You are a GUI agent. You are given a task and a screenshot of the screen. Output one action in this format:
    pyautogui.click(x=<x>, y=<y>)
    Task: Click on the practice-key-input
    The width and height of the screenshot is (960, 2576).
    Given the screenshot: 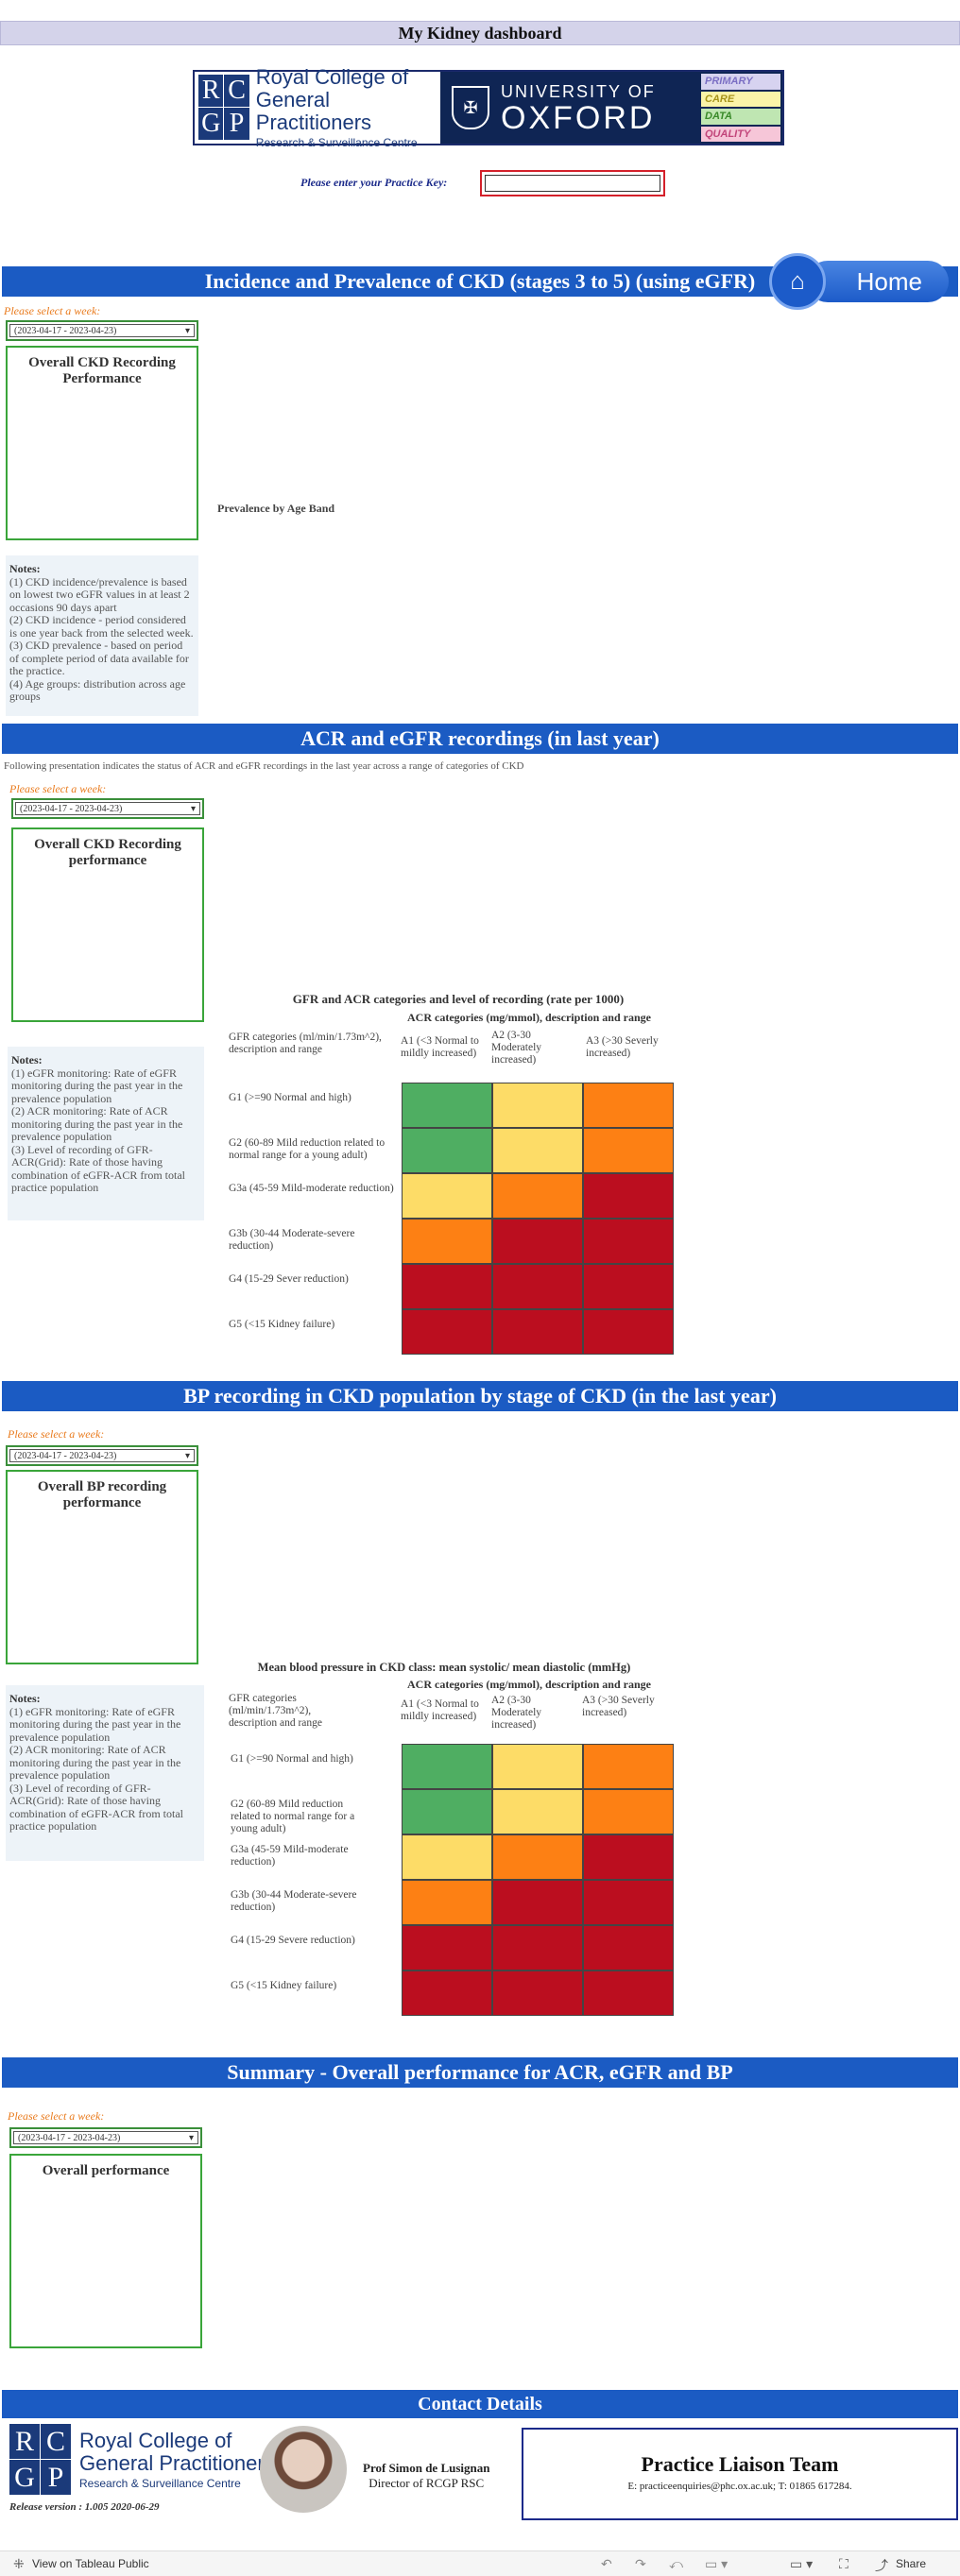 What is the action you would take?
    pyautogui.click(x=572, y=184)
    